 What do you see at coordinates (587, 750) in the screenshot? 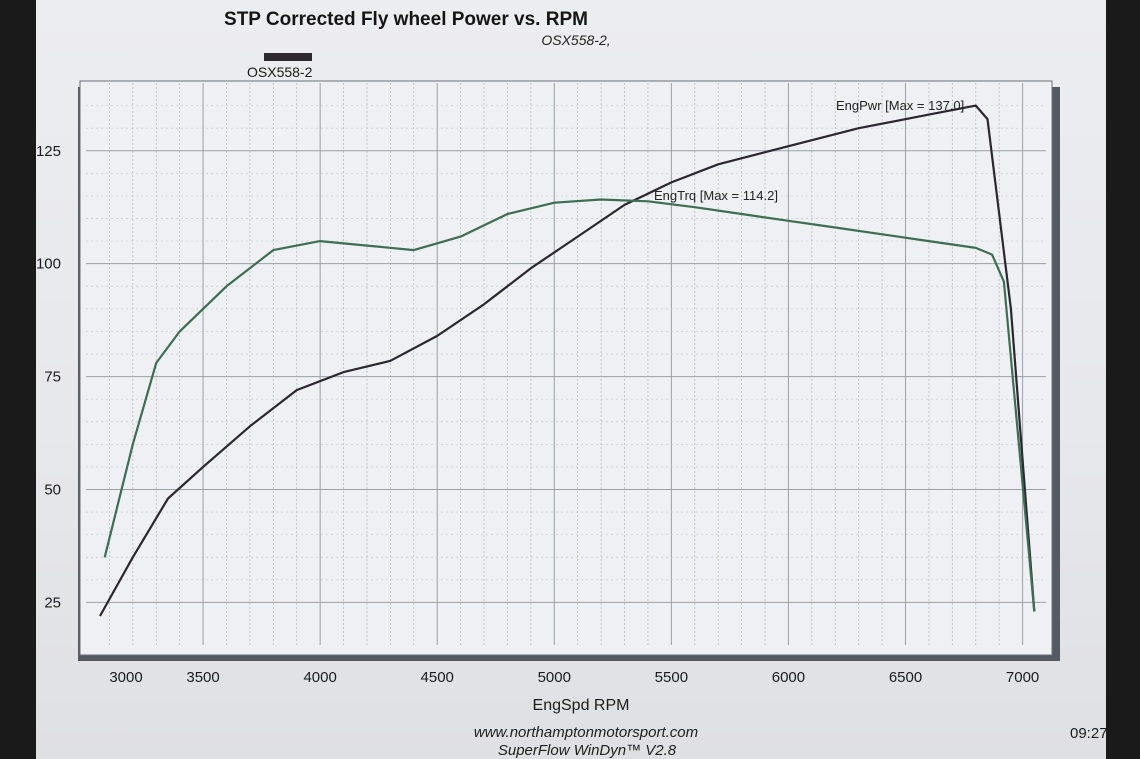
I see `footer-software: SuperFlow WinDyn™ V2.8` at bounding box center [587, 750].